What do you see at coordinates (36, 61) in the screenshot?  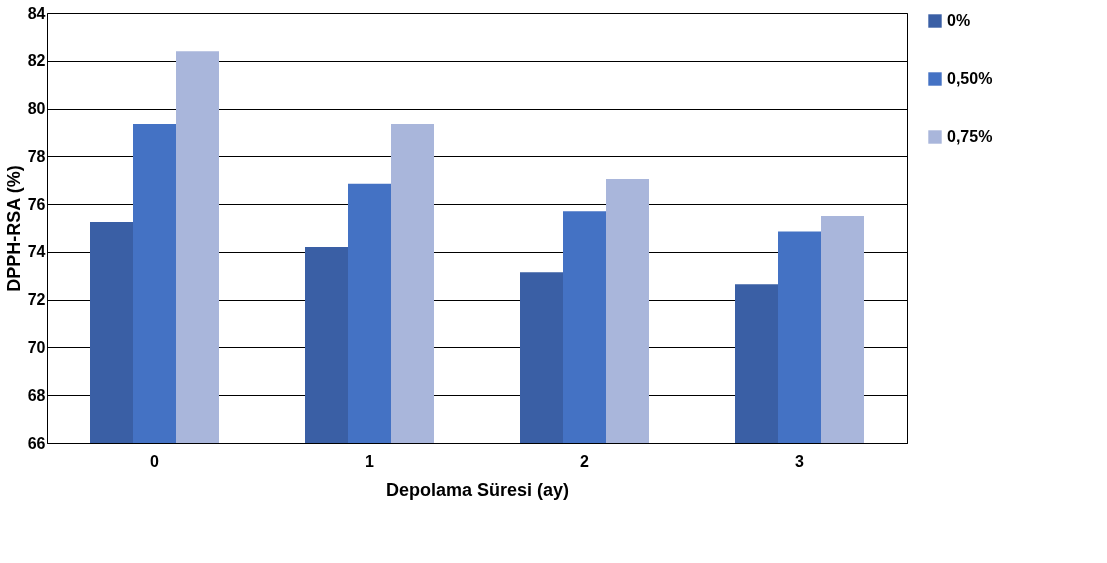 I see `y-tick-label: 82` at bounding box center [36, 61].